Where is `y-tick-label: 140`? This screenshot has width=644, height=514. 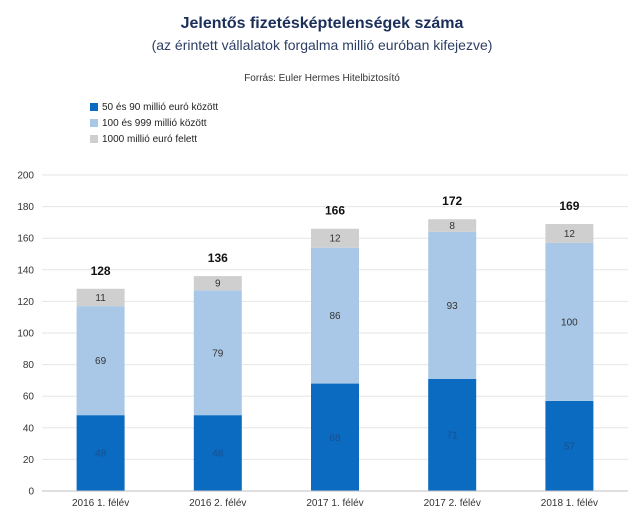 y-tick-label: 140 is located at coordinates (25, 270).